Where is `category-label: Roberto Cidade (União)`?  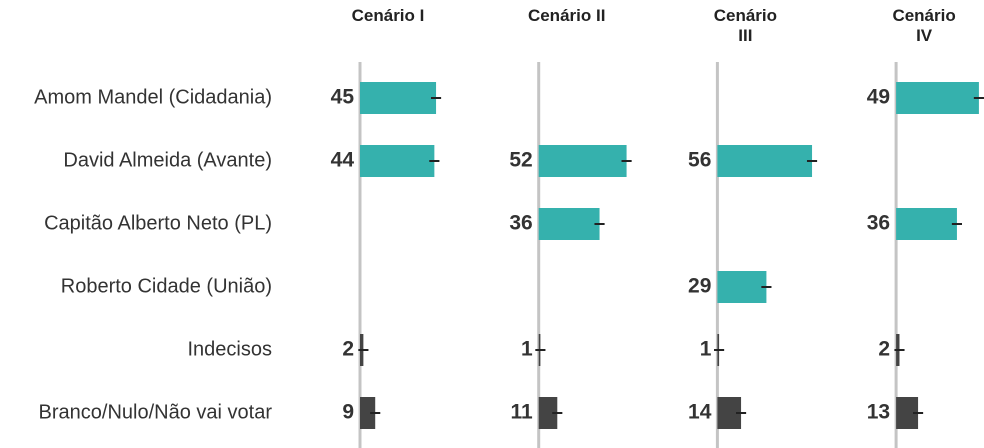
category-label: Roberto Cidade (União) is located at coordinates (166, 286).